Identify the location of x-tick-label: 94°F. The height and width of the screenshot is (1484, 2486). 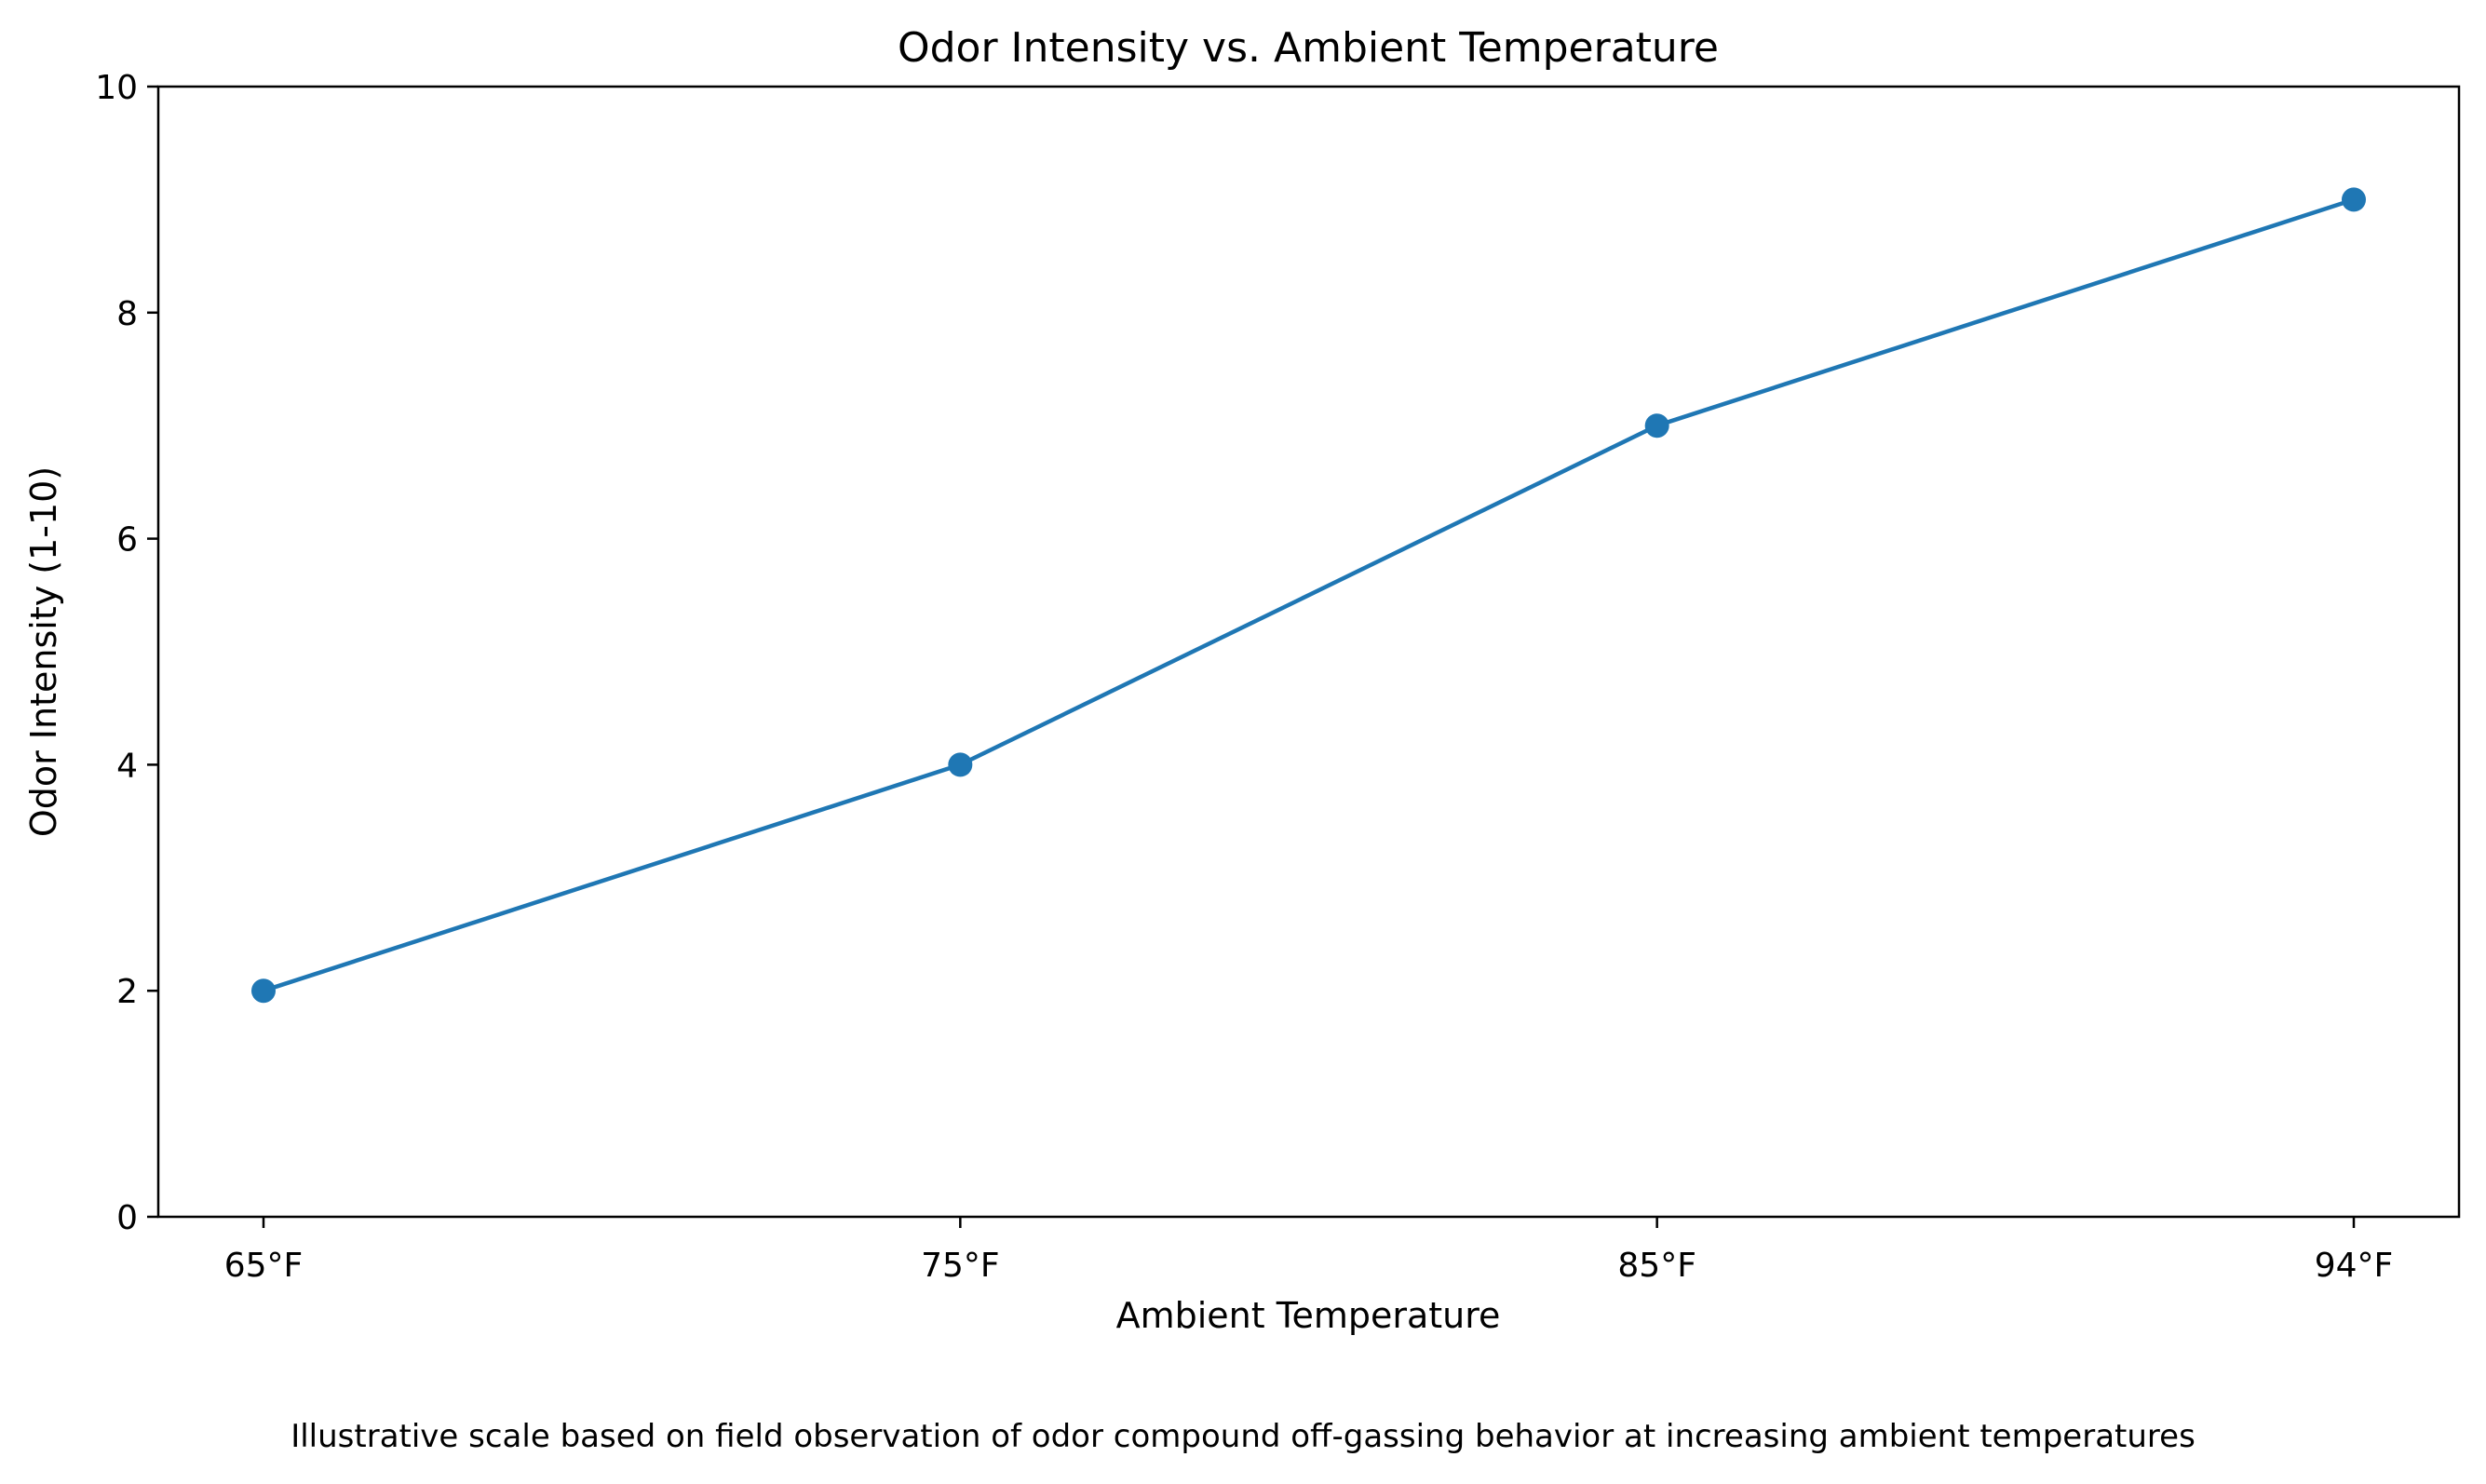
(2354, 1266).